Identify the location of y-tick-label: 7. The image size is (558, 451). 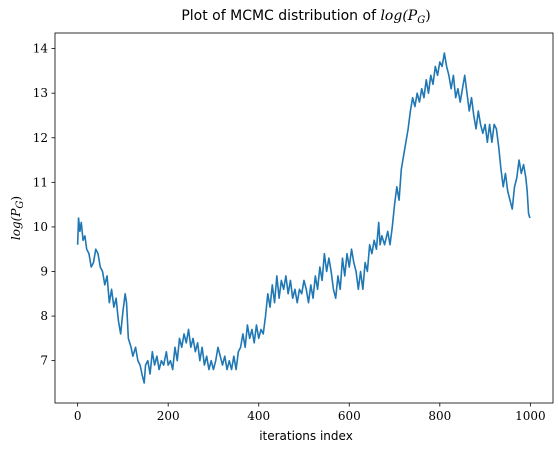
(44, 361).